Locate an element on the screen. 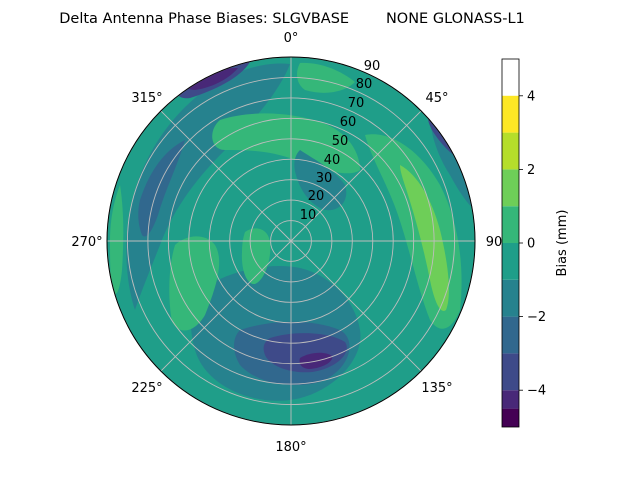  colorbar-tick-label: −2 is located at coordinates (536, 317).